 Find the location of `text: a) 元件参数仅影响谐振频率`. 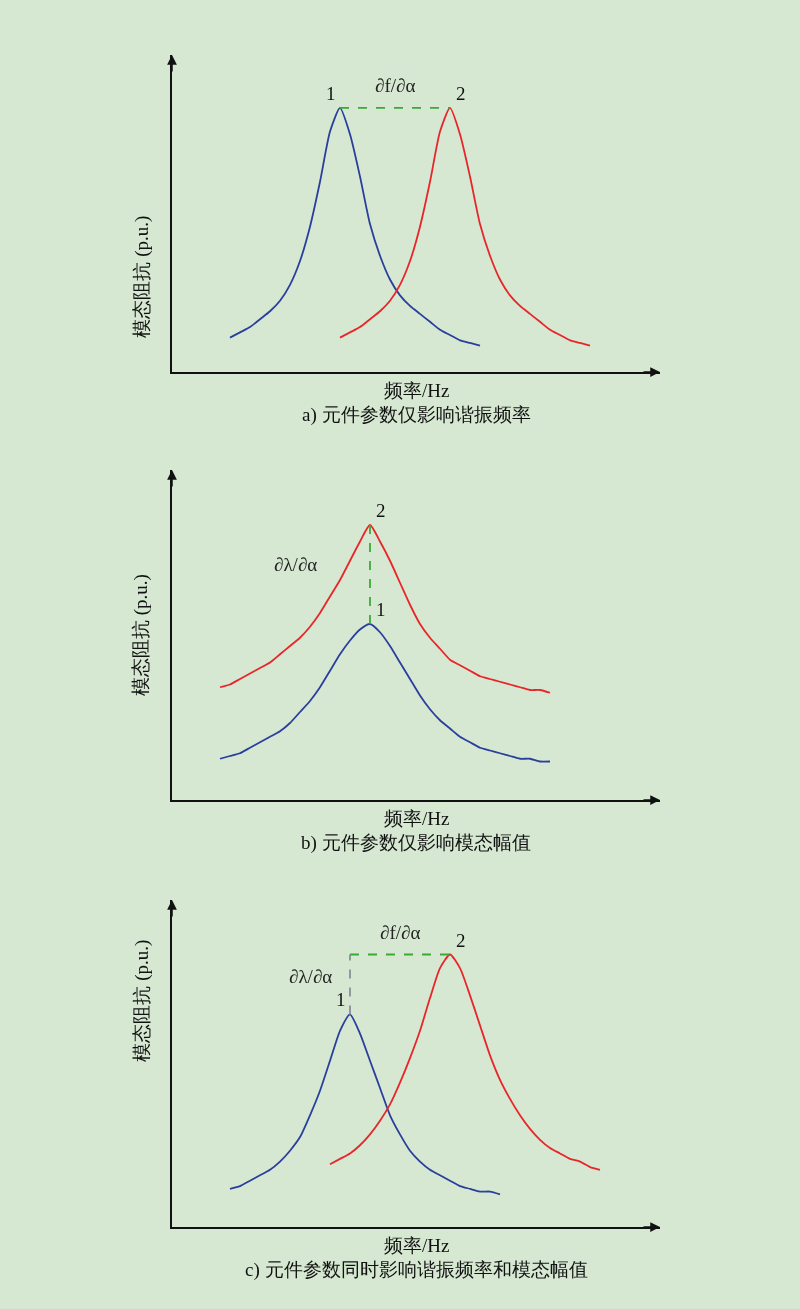

text: a) 元件参数仅影响谐振频率 is located at coordinates (416, 415).